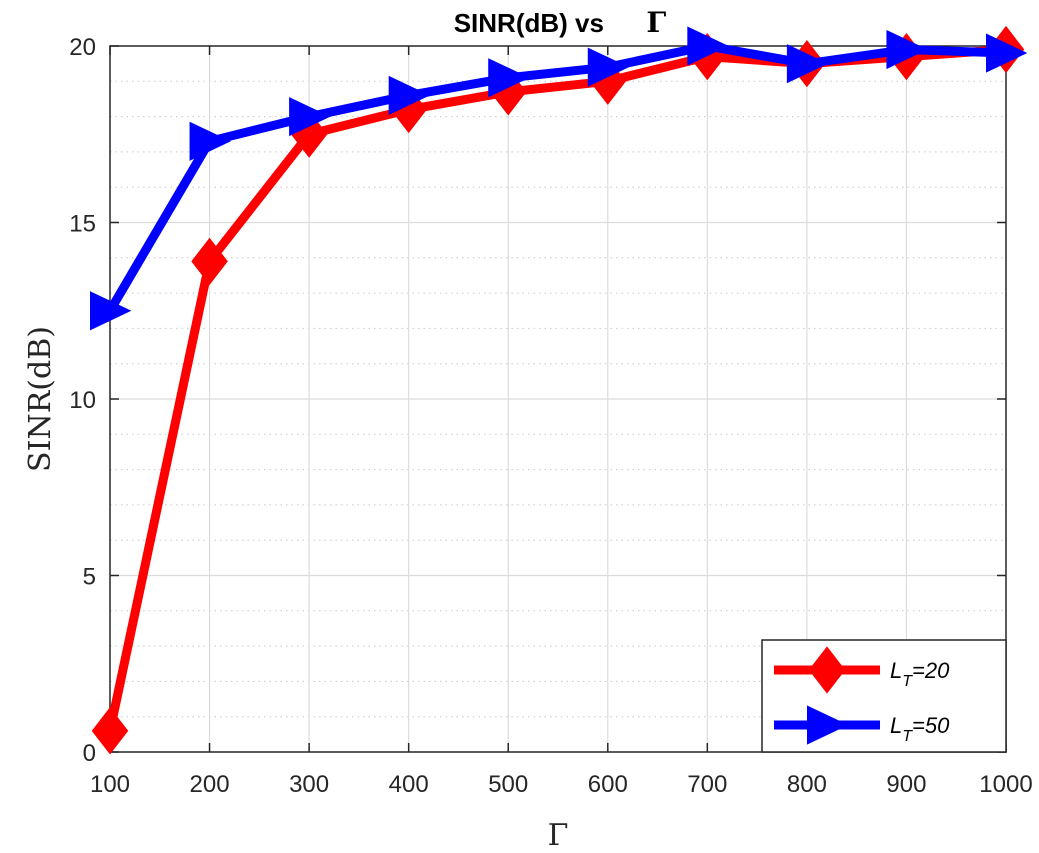 This screenshot has height=853, width=1039. I want to click on x-tick-label: 500, so click(508, 784).